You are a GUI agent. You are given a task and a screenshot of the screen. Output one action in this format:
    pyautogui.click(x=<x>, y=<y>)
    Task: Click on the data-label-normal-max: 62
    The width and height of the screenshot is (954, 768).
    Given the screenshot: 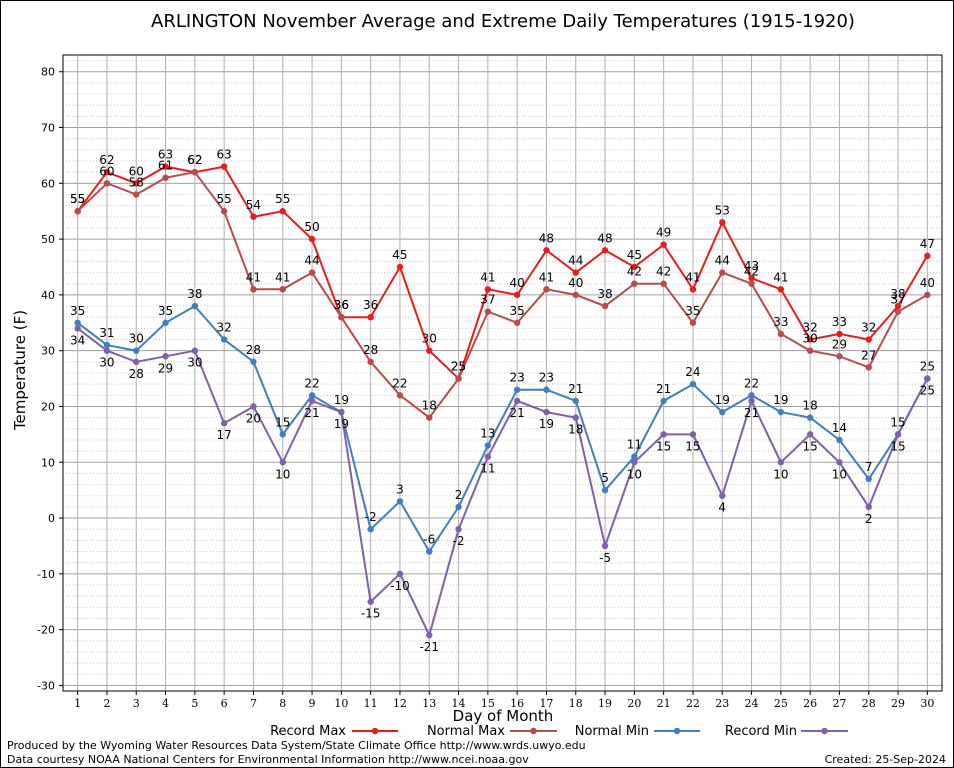 What is the action you would take?
    pyautogui.click(x=194, y=160)
    